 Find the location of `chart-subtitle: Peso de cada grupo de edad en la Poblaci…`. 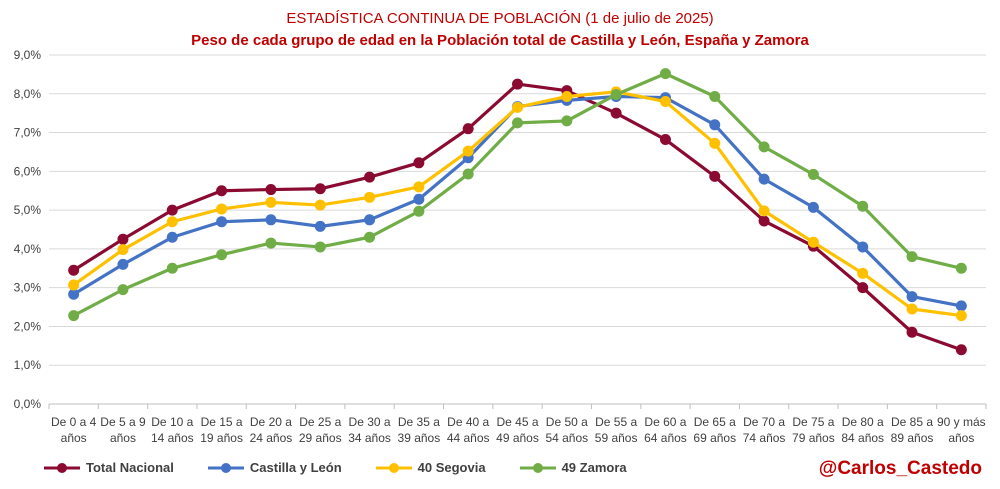

chart-subtitle: Peso de cada grupo de edad en la Poblaci… is located at coordinates (500, 40).